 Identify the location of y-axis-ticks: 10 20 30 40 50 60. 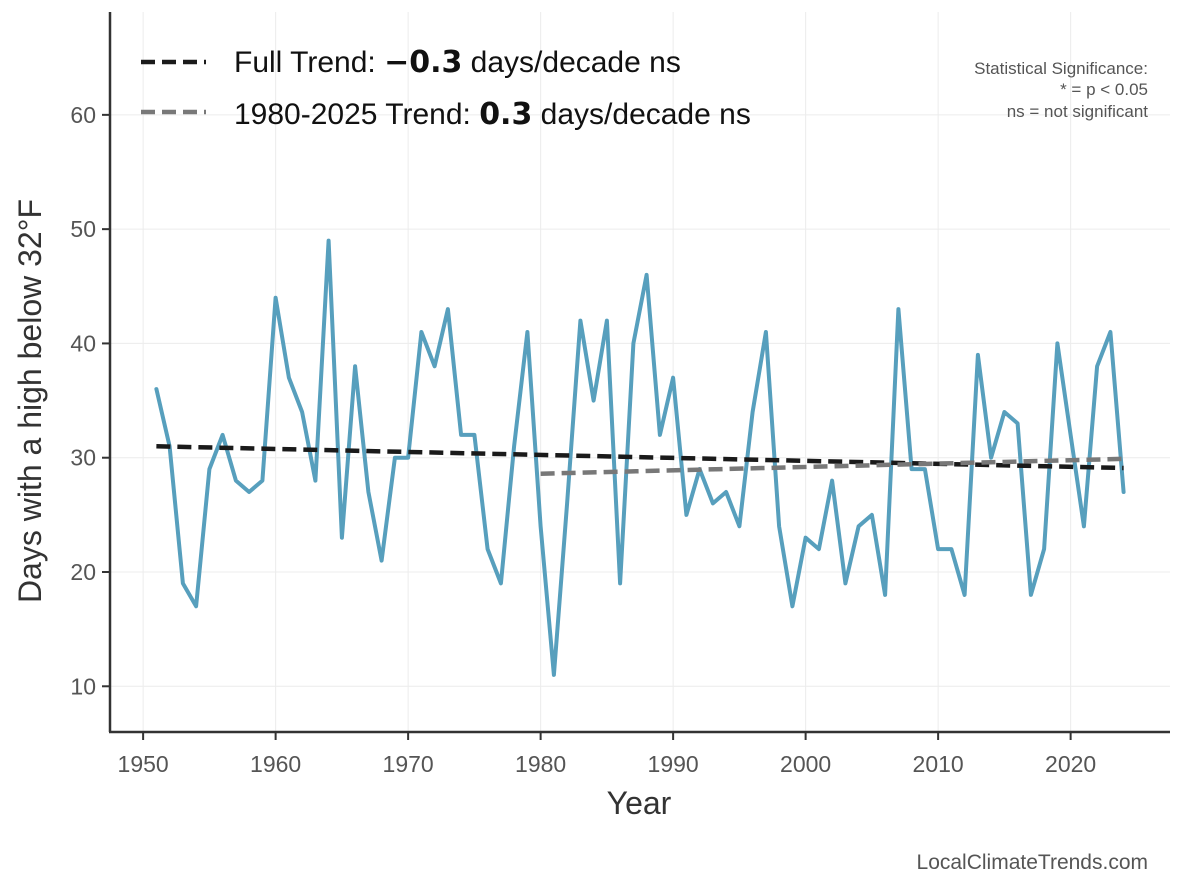
(90, 400).